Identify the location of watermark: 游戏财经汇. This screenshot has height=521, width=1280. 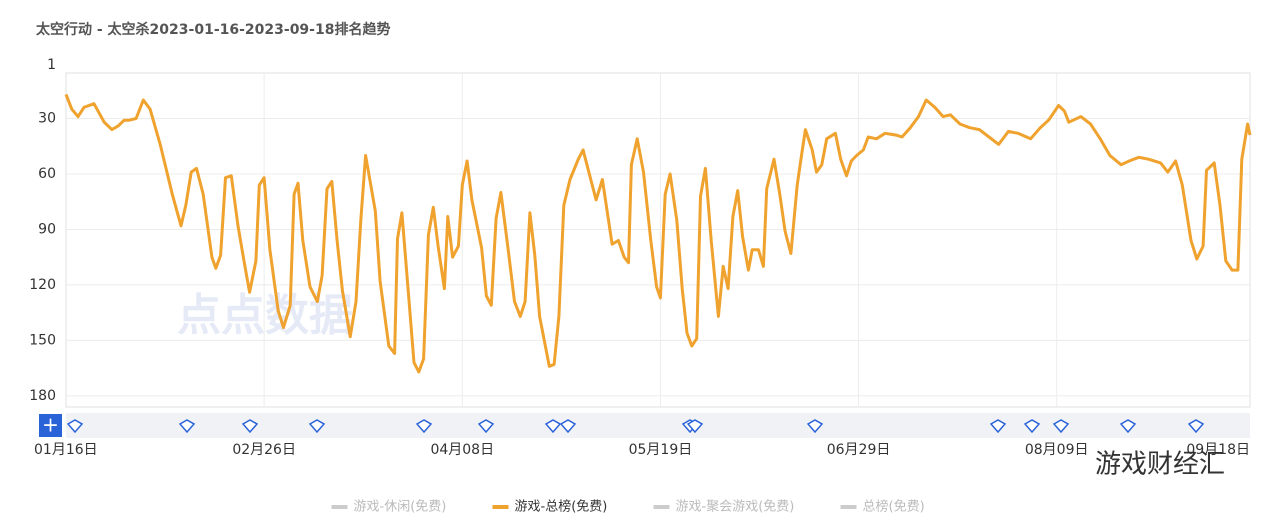
(1160, 465).